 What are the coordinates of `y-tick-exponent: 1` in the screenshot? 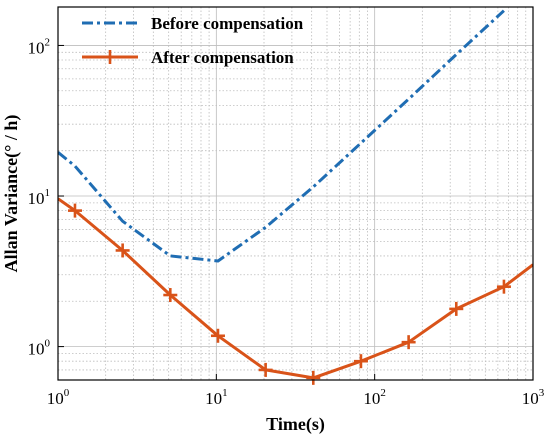 It's located at (48, 193).